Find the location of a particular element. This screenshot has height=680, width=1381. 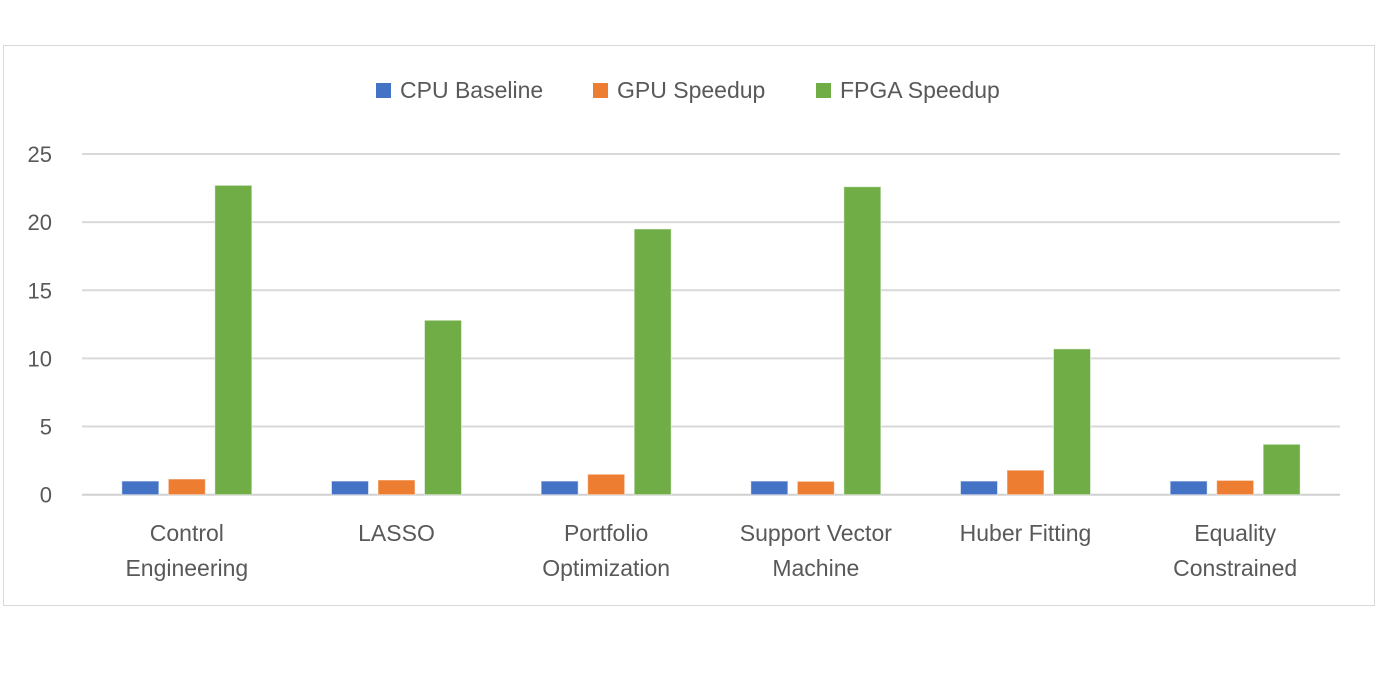

x-category-label: Machine is located at coordinates (815, 568).